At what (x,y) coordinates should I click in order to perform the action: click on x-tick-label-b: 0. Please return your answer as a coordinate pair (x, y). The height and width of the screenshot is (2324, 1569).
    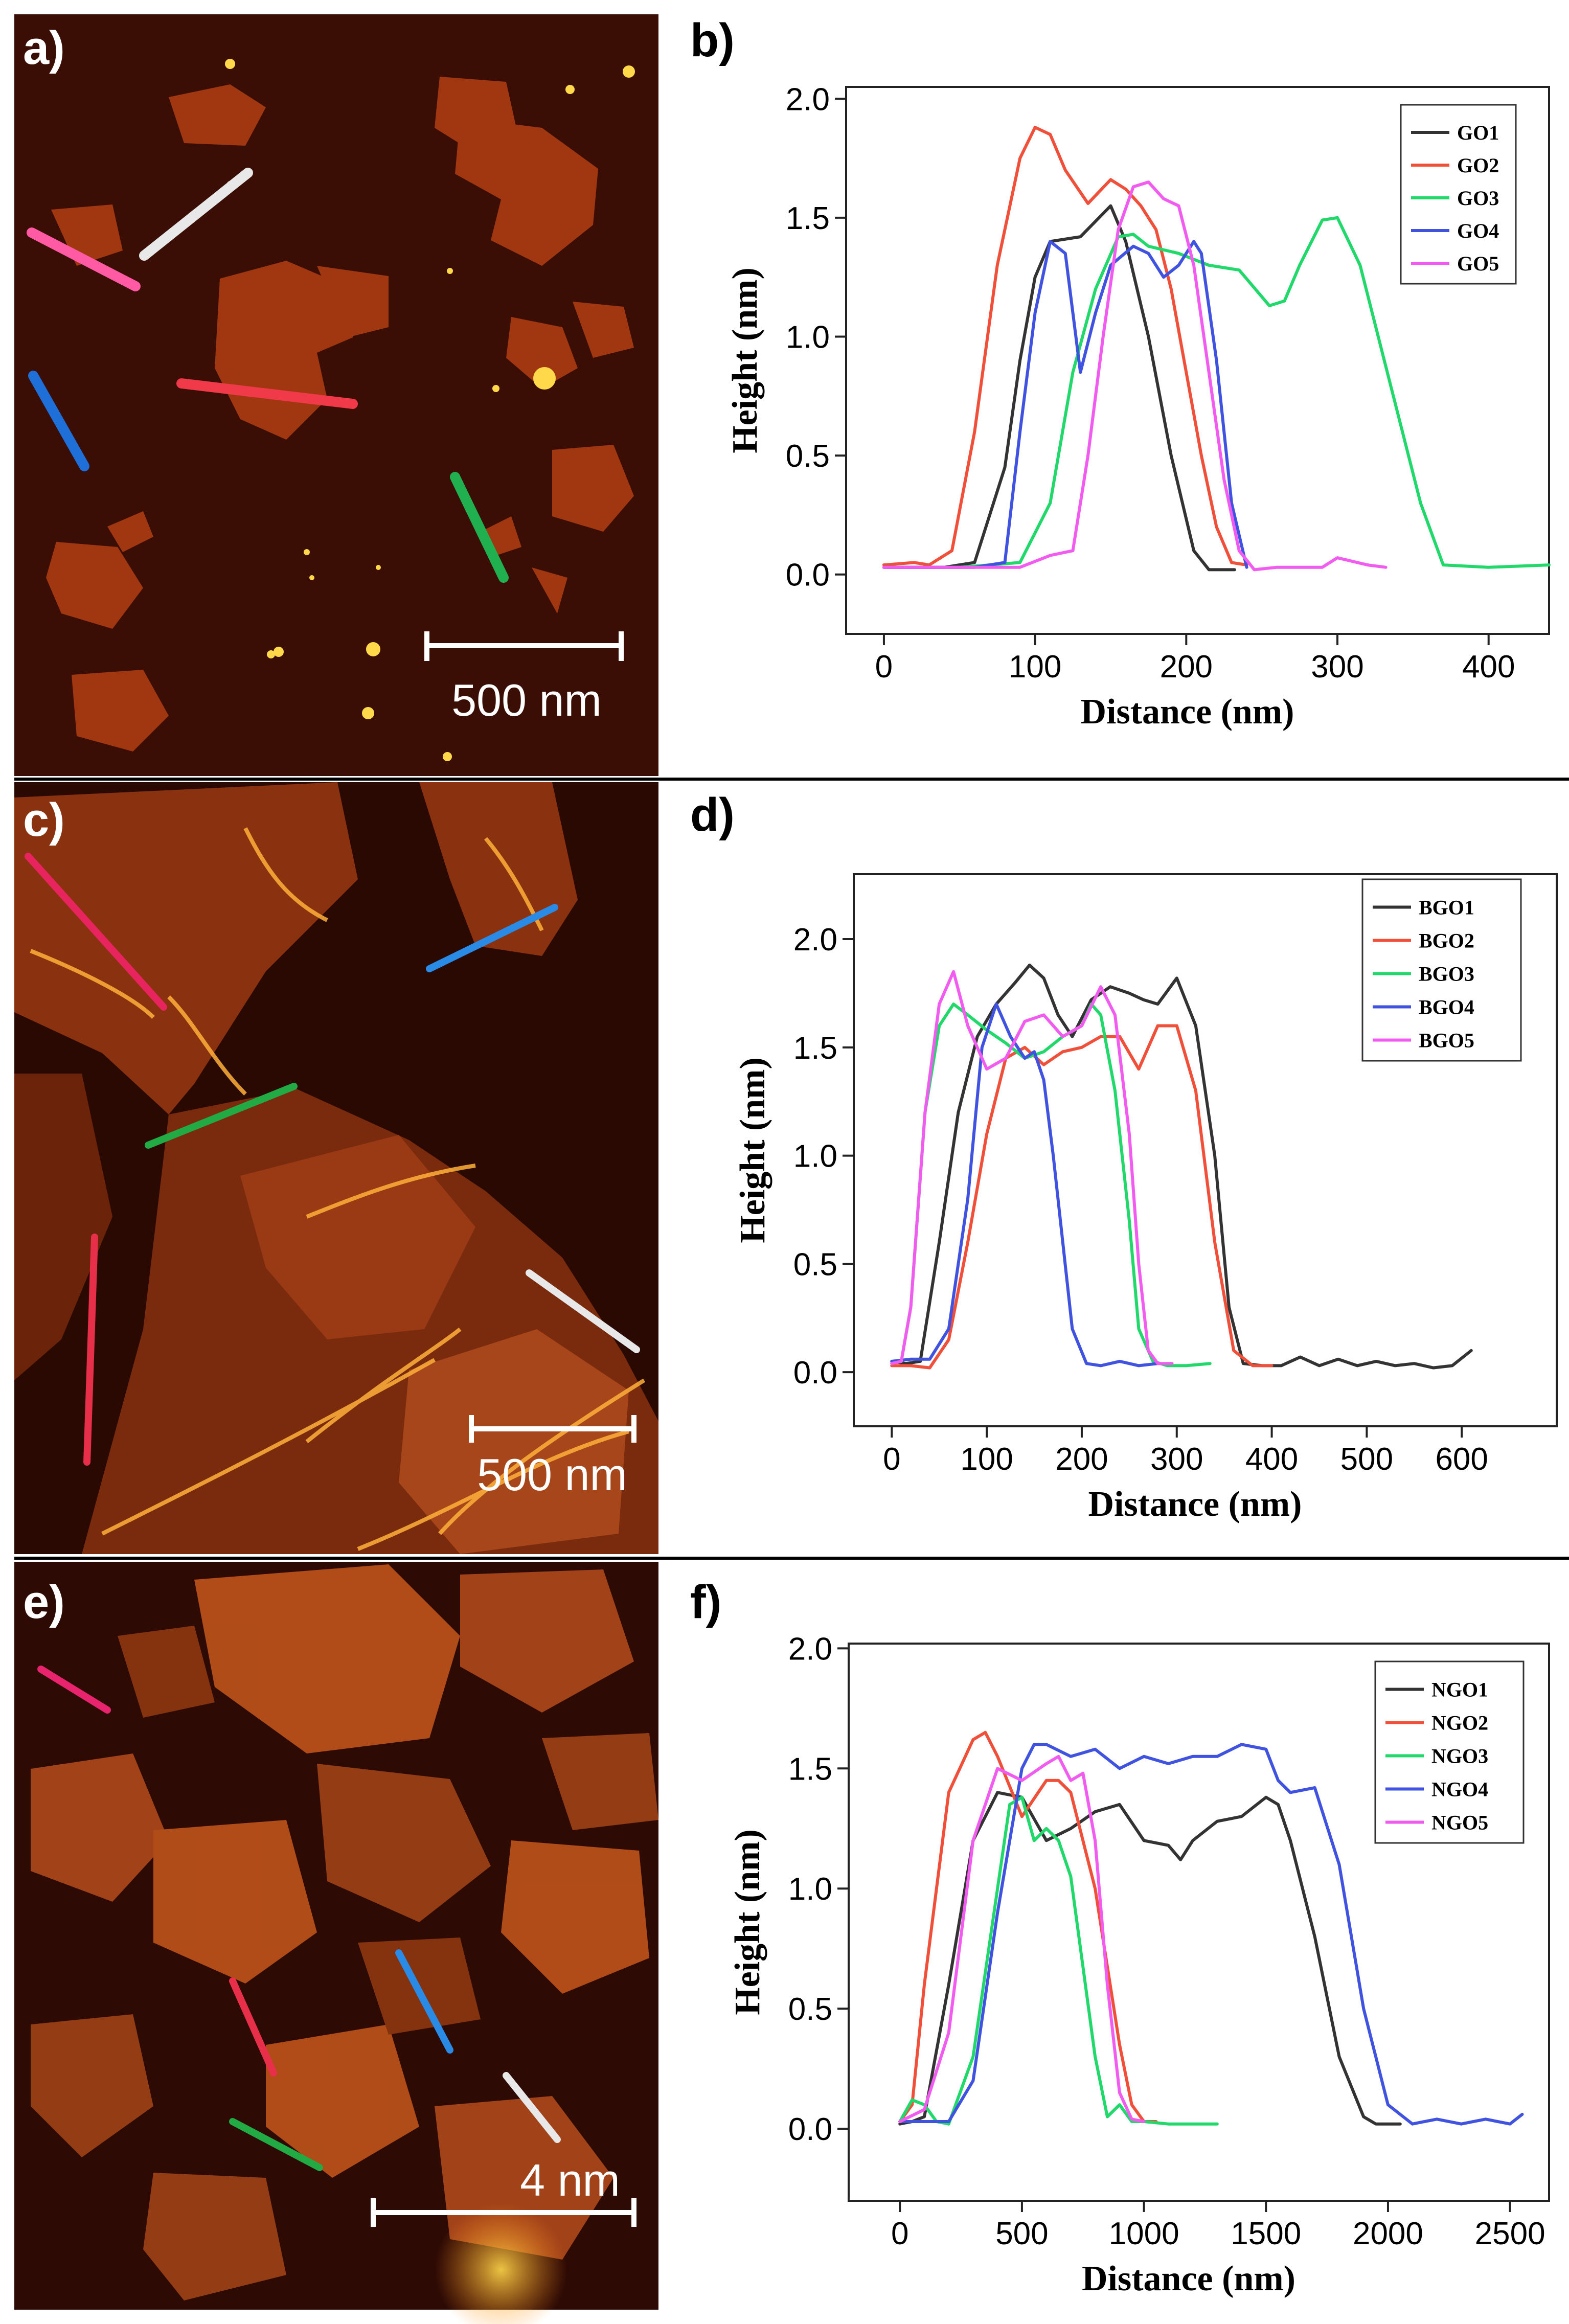
    Looking at the image, I should click on (884, 667).